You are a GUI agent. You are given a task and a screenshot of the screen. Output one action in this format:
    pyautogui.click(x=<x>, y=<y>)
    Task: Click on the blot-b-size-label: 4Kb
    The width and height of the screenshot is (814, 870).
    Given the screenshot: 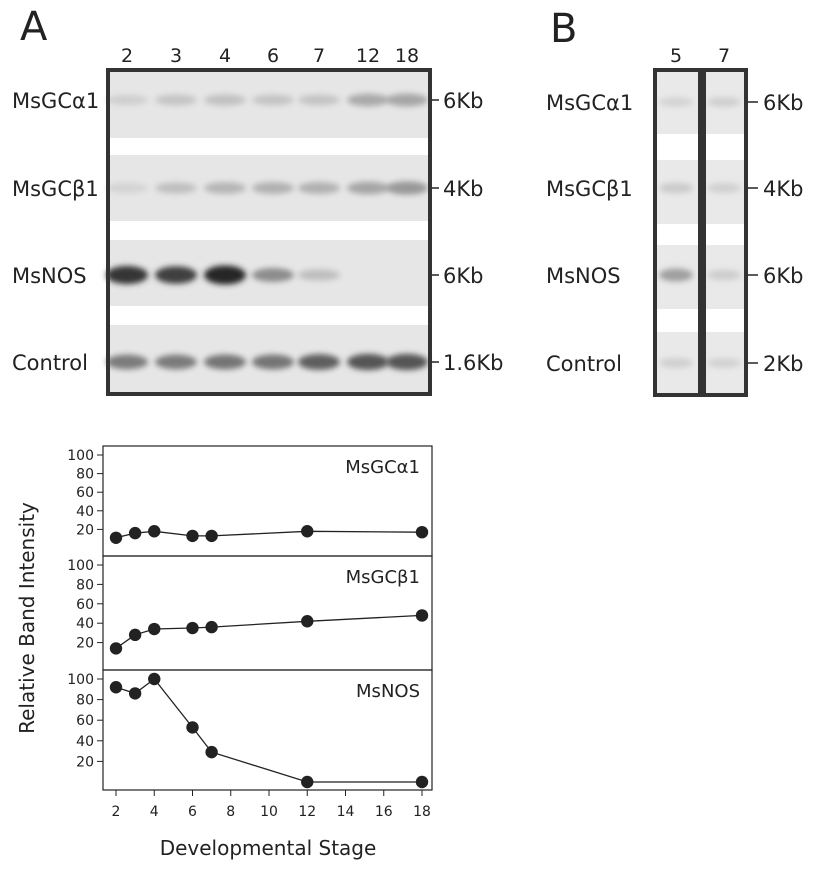 What is the action you would take?
    pyautogui.click(x=783, y=189)
    